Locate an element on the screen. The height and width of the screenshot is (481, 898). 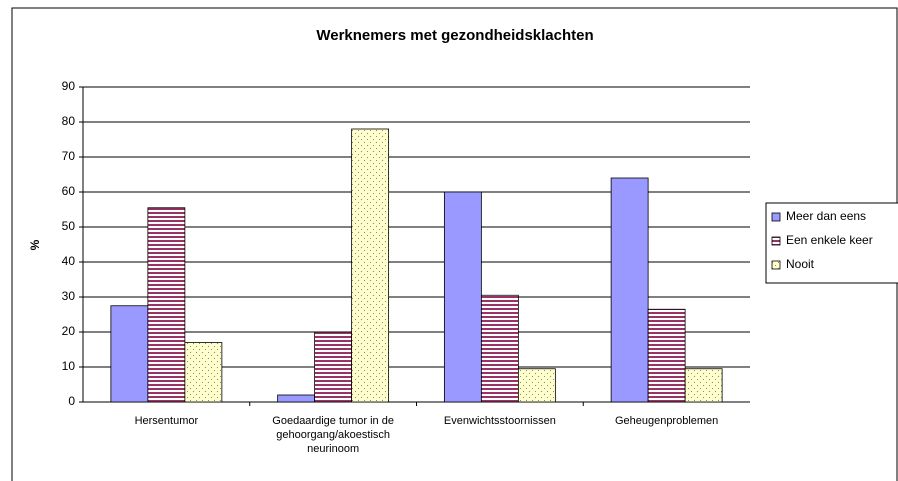
x-tick-label: Geheugenproblemen is located at coordinates (666, 421).